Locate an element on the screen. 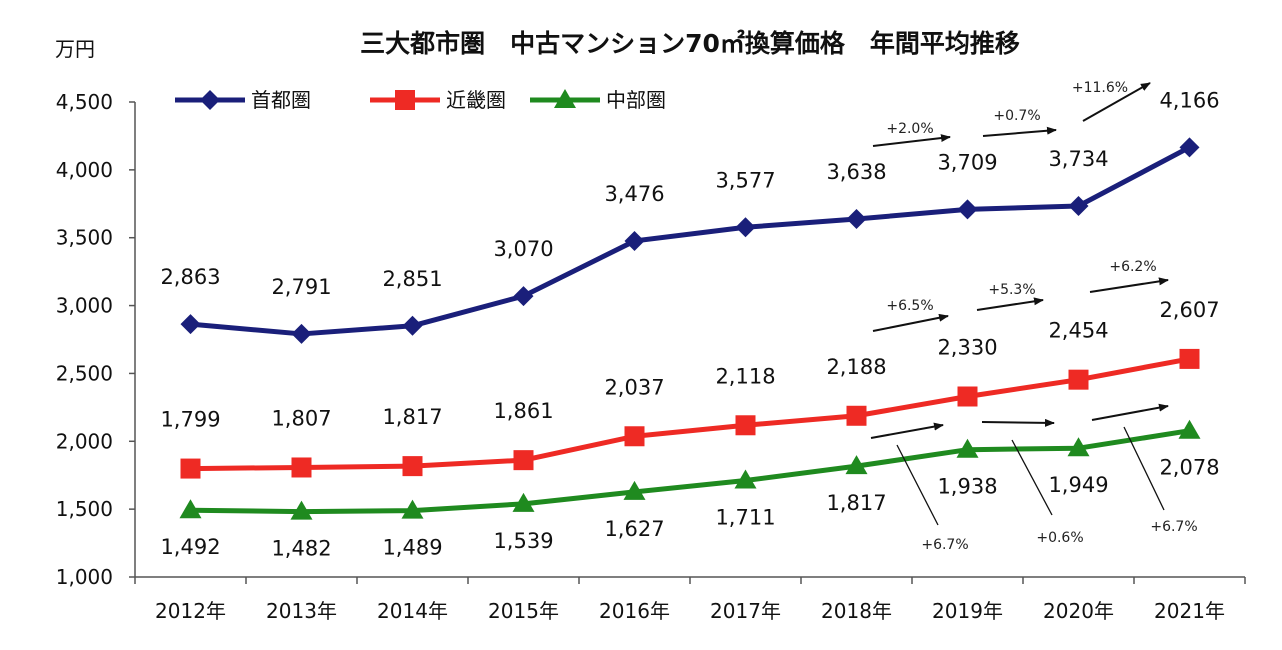 The image size is (1282, 650). change-annotation: +0.6% is located at coordinates (1059, 538).